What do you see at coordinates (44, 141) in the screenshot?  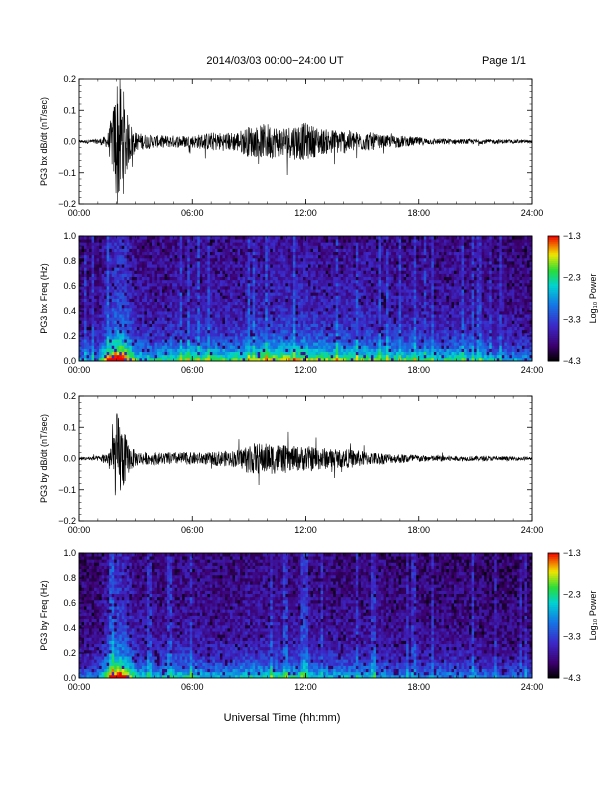 I see `y-axis-label: PG3 bx dB/dt (nT/sec)` at bounding box center [44, 141].